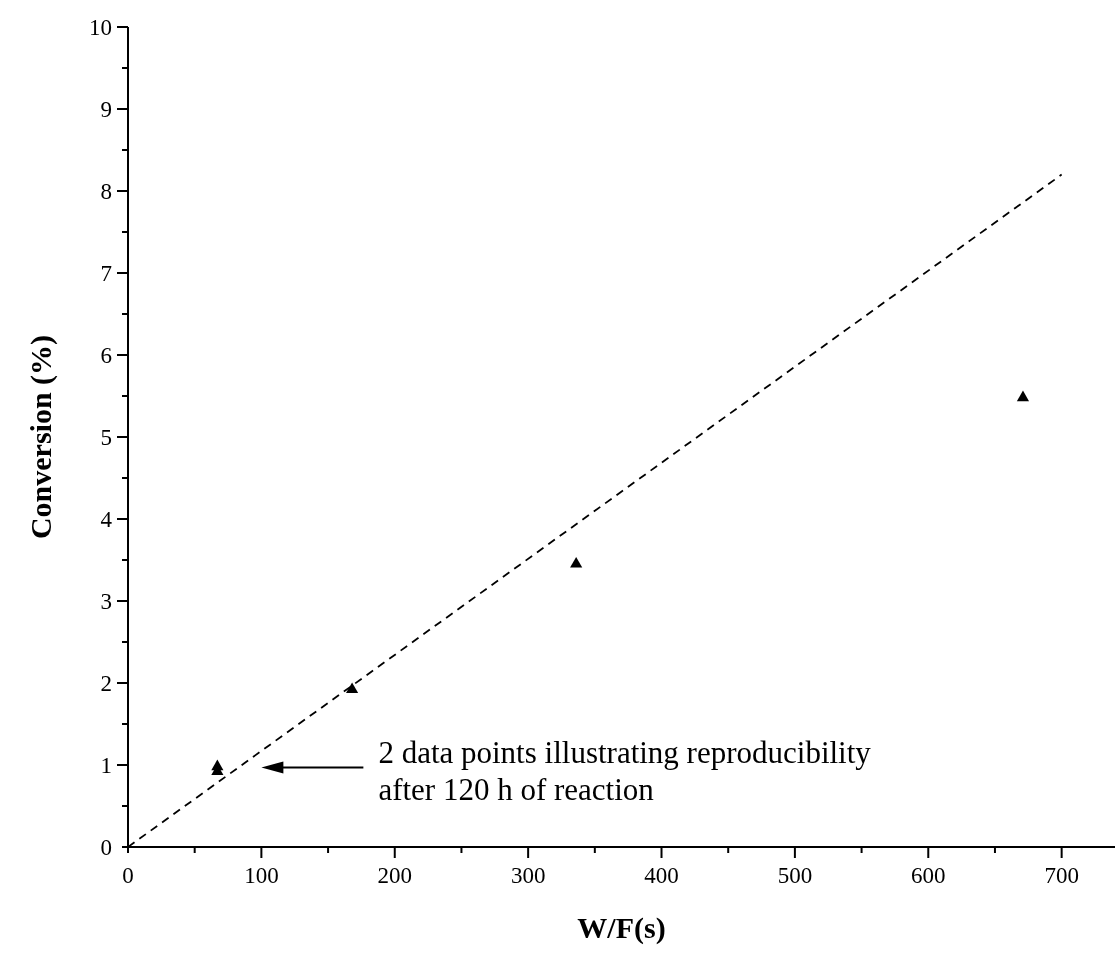 This screenshot has width=1120, height=966. Describe the element at coordinates (106, 191) in the screenshot. I see `y-tick-label: 8` at that location.